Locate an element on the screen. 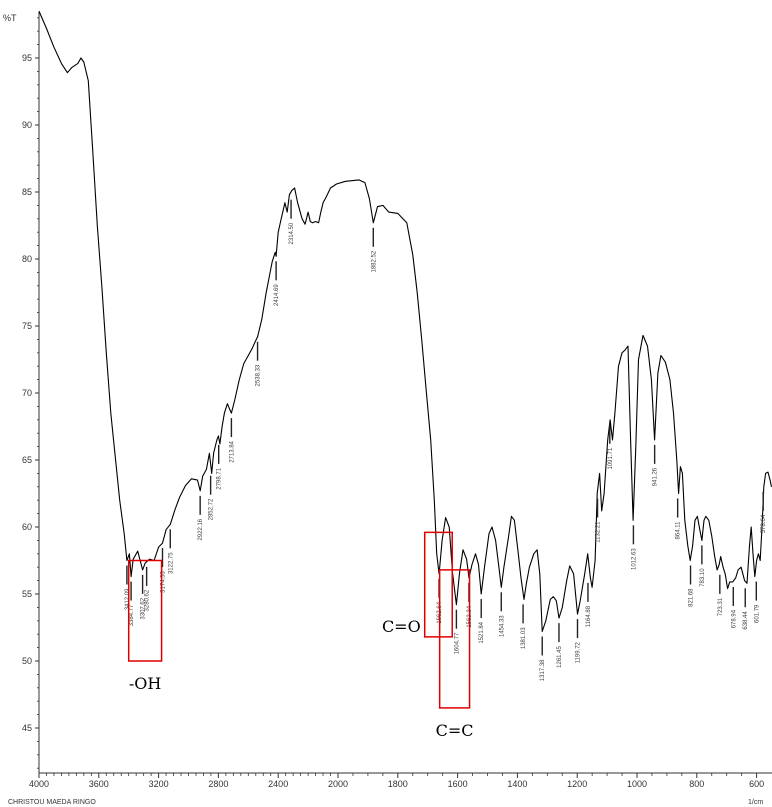 The image size is (772, 807). peak-label: 3174.53 is located at coordinates (163, 581).